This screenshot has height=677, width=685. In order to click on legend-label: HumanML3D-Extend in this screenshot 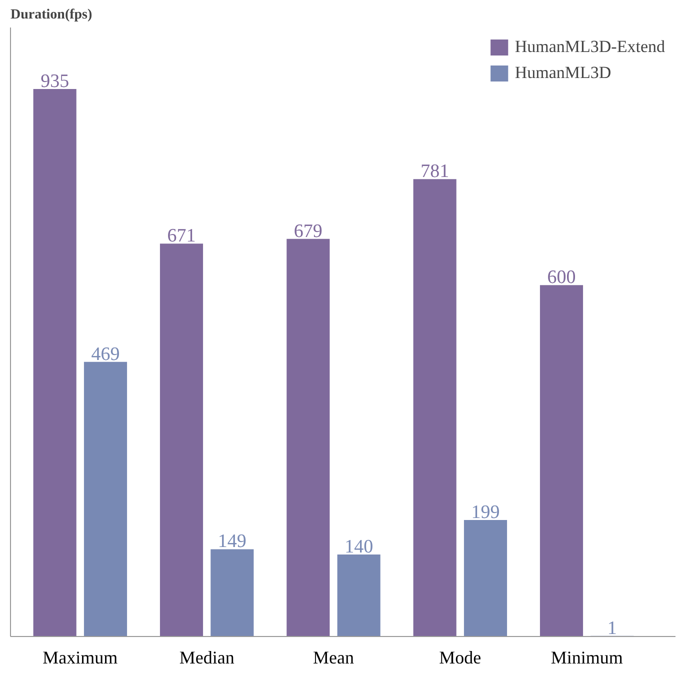, I will do `click(589, 47)`.